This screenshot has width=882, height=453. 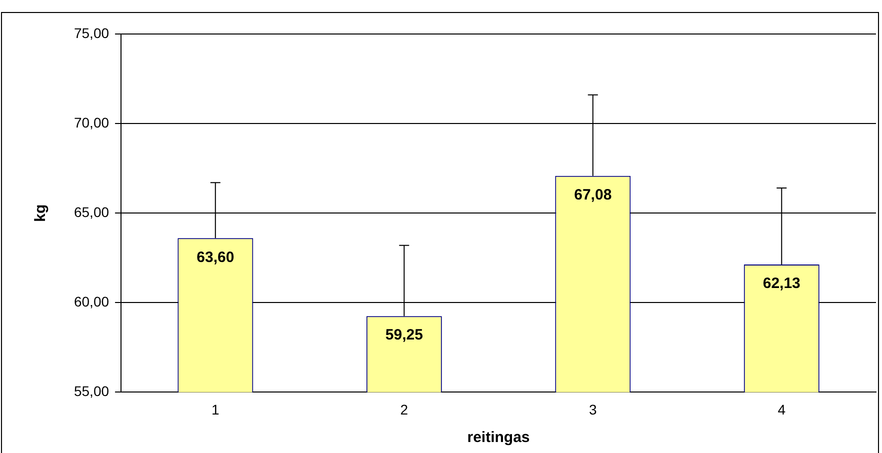 I want to click on data-label: 67,08, so click(x=593, y=195).